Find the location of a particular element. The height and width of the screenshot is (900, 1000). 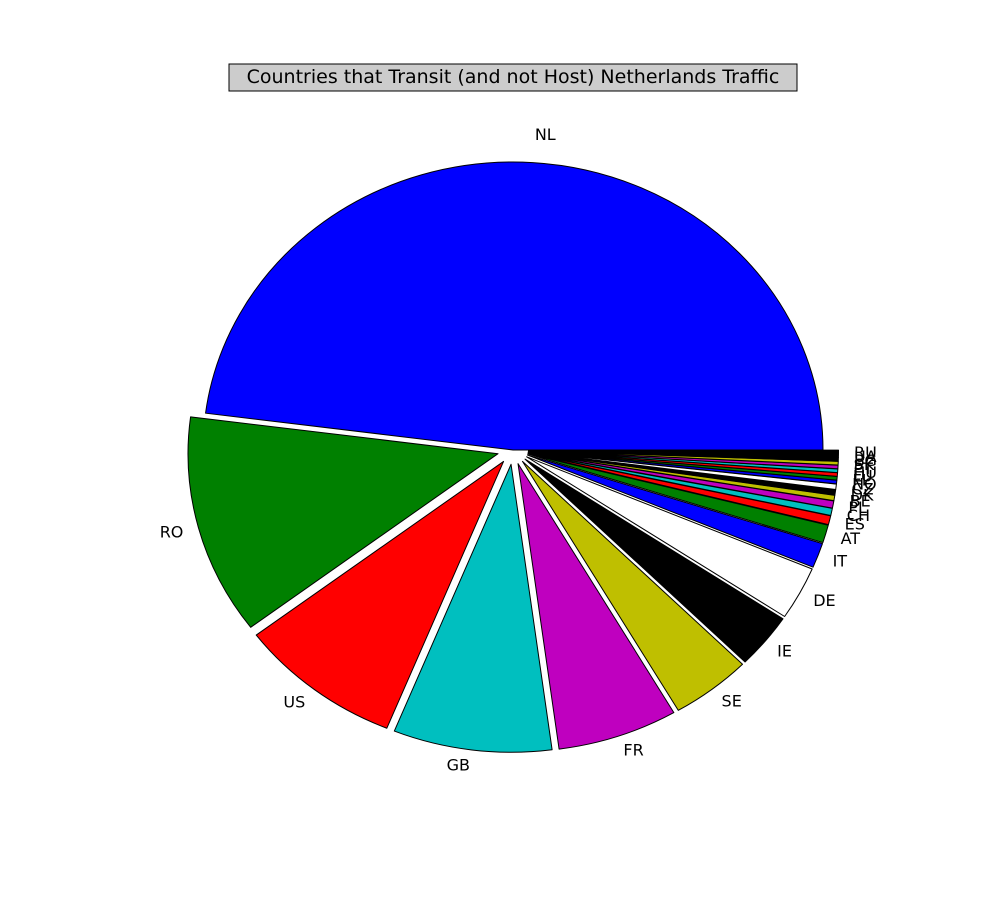

pie-slice-ie is located at coordinates (654, 560).